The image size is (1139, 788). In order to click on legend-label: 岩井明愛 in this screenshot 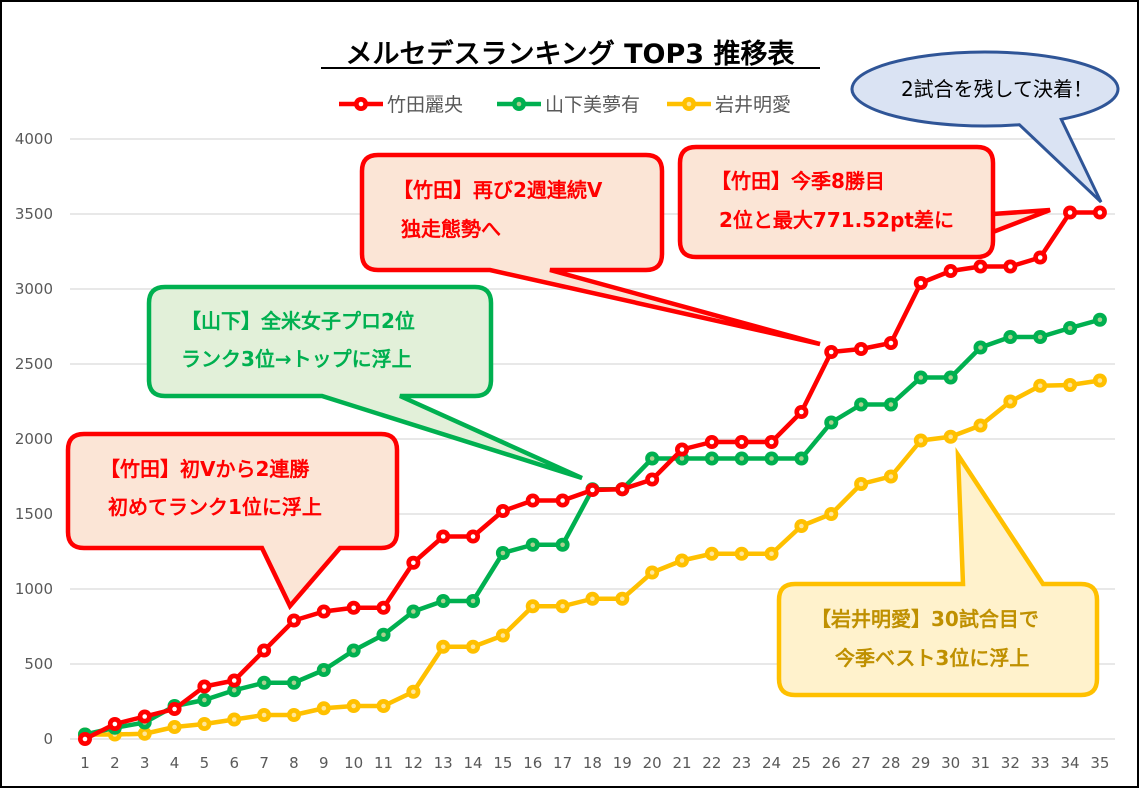, I will do `click(753, 105)`.